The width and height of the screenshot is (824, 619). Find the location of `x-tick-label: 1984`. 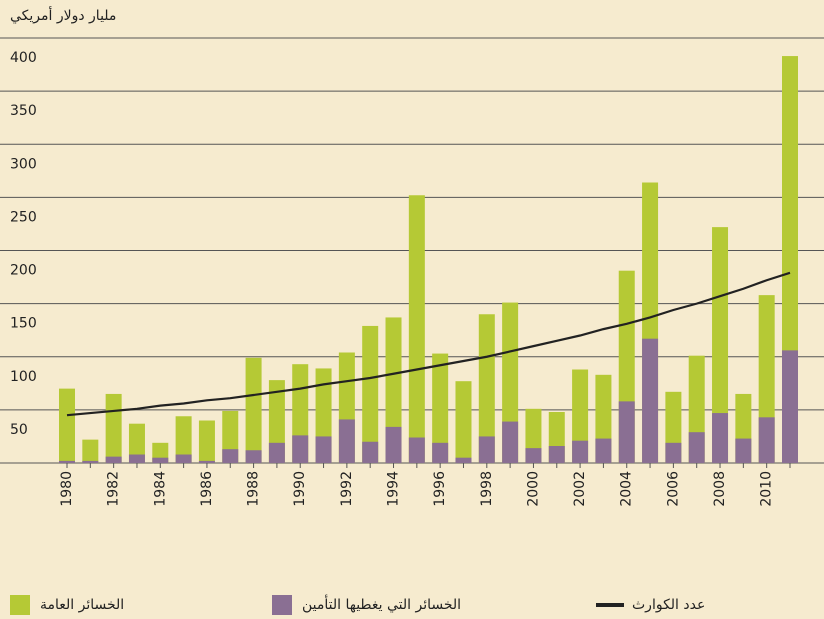

x-tick-label: 1984 is located at coordinates (160, 489).